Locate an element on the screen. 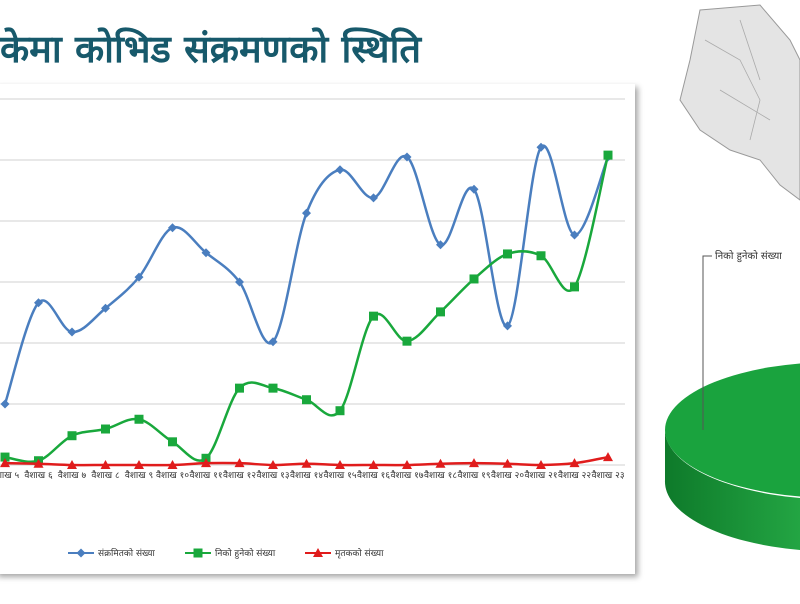 This screenshot has width=800, height=604. x-tick: वैशाख २२ is located at coordinates (574, 476).